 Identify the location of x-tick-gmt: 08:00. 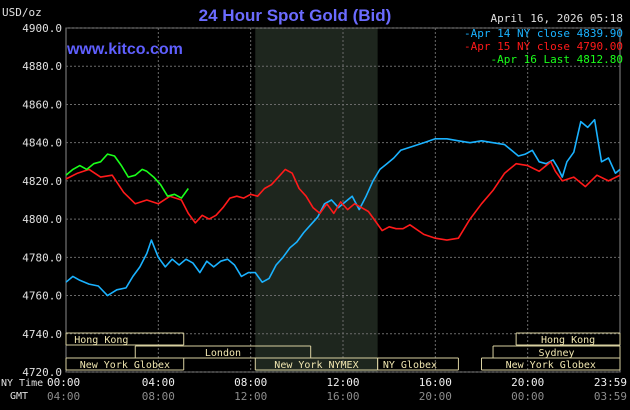
(158, 396).